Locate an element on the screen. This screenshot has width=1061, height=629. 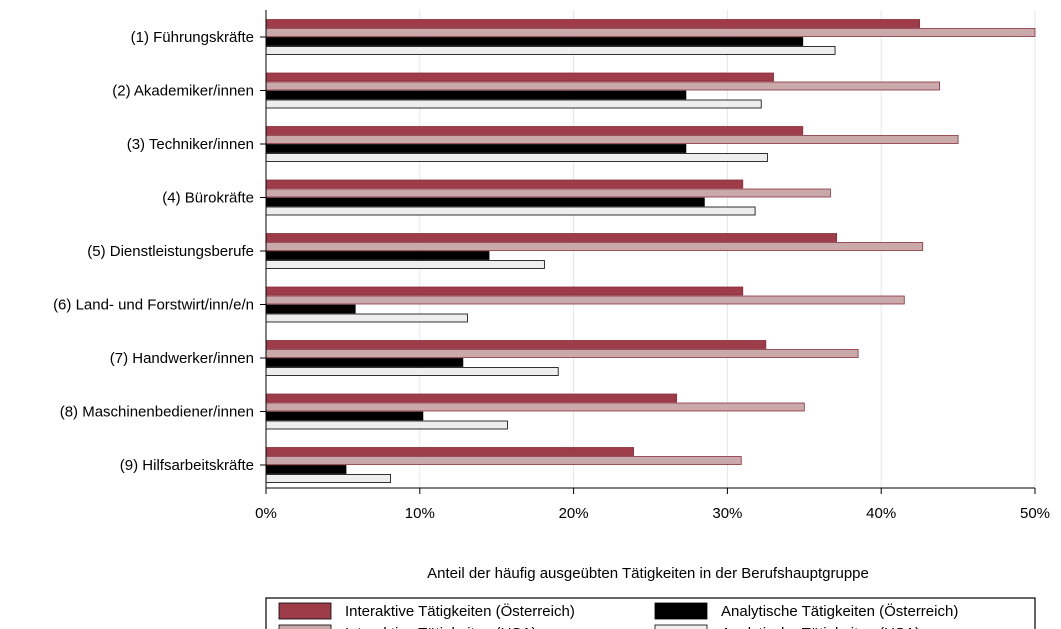
category-label: (5) Dienstleistungsberufe is located at coordinates (170, 251).